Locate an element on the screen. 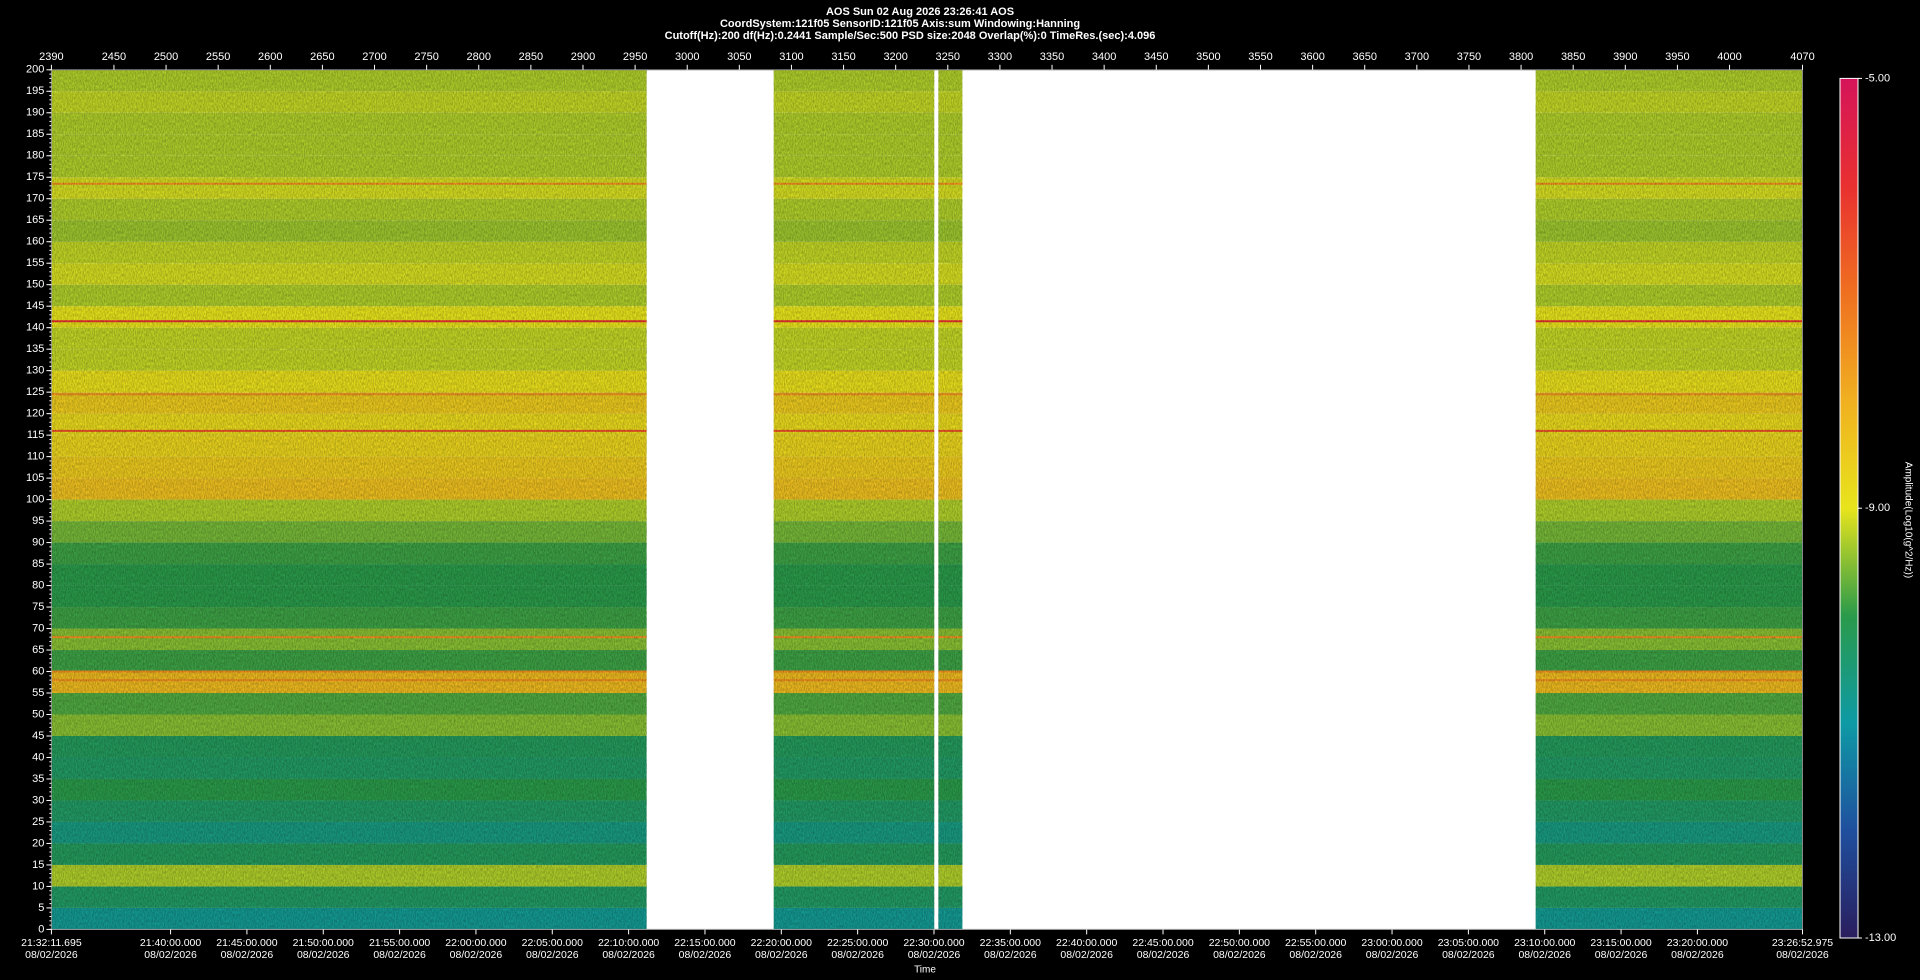 This screenshot has height=980, width=1920. x-top-tick-label: 2750 is located at coordinates (426, 57).